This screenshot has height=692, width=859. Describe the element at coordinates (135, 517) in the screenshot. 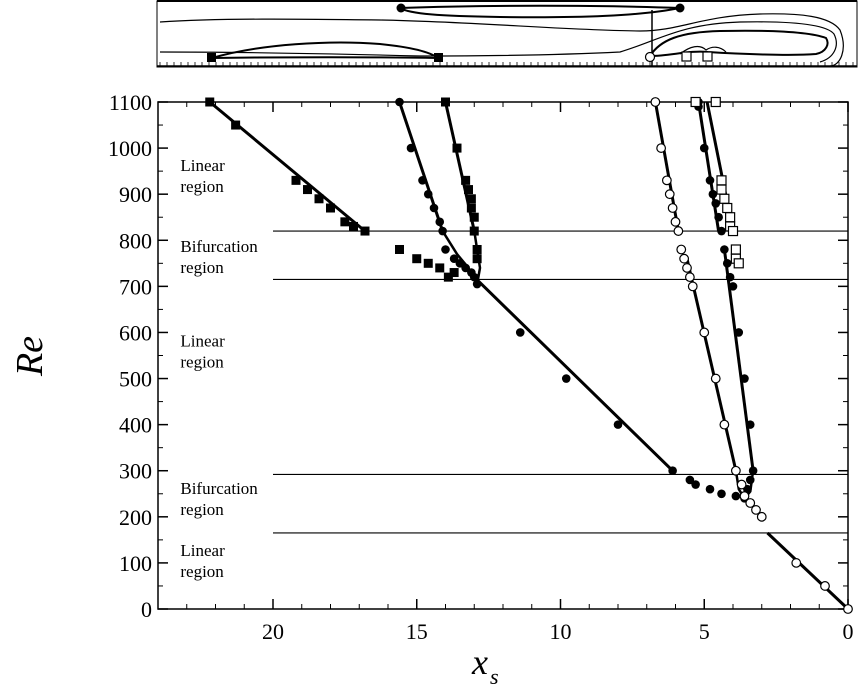

I see `y-tick-label: 200` at that location.